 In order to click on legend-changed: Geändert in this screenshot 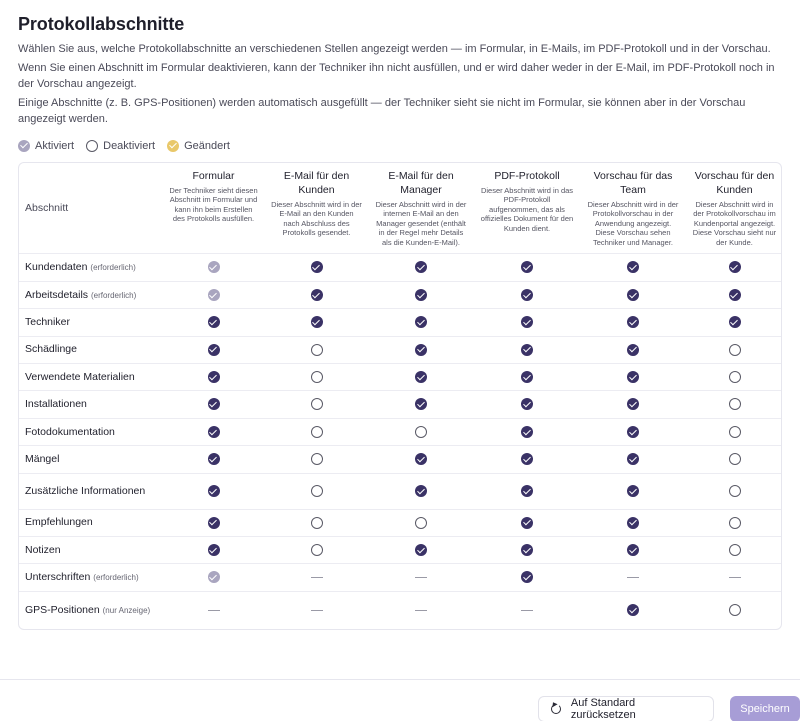, I will do `click(198, 145)`.